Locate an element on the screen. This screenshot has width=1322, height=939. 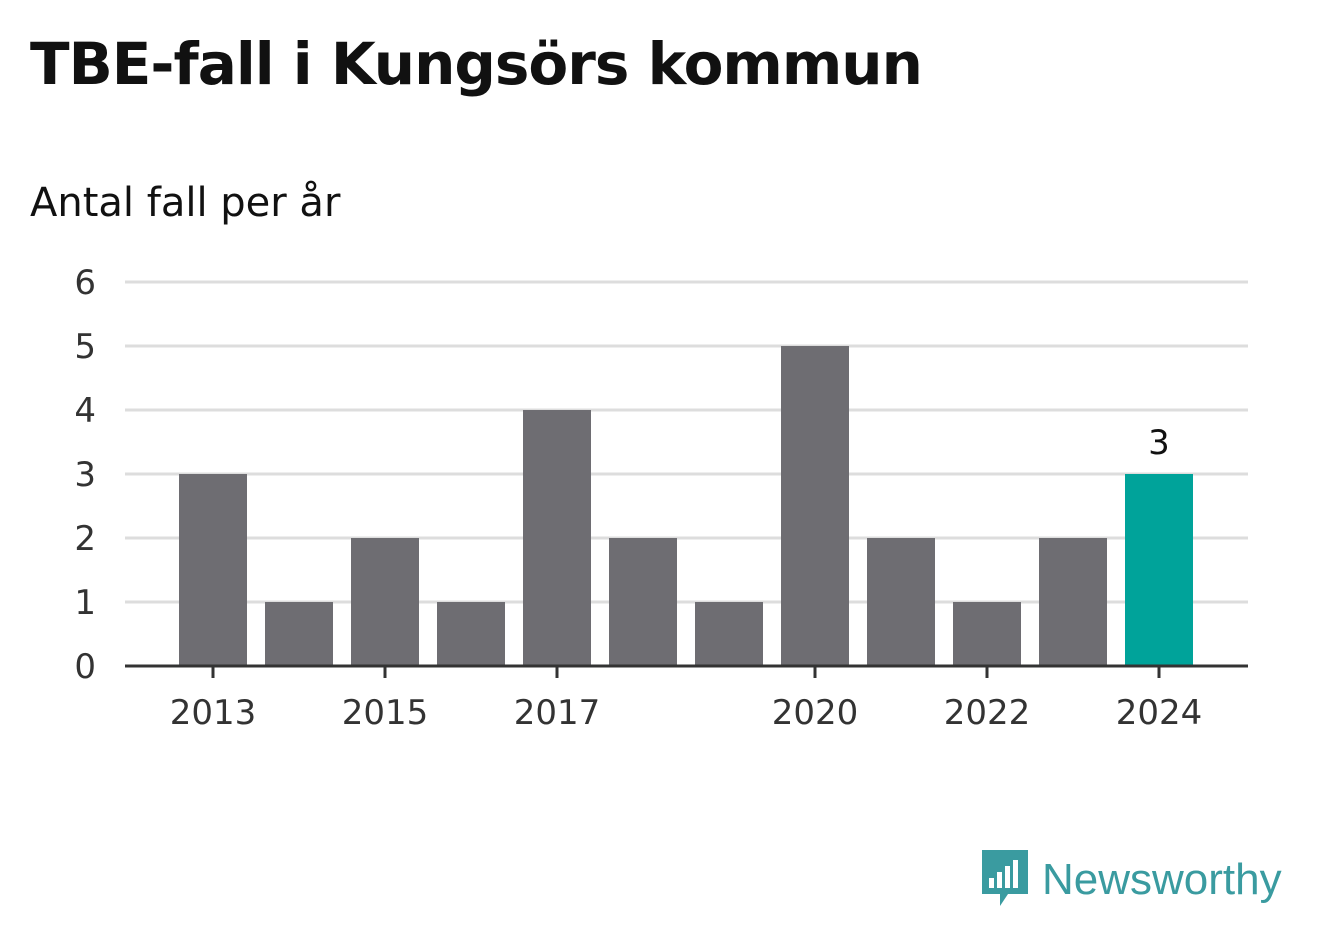
bar-chart-speech-bubble-icon is located at coordinates (1005, 880).